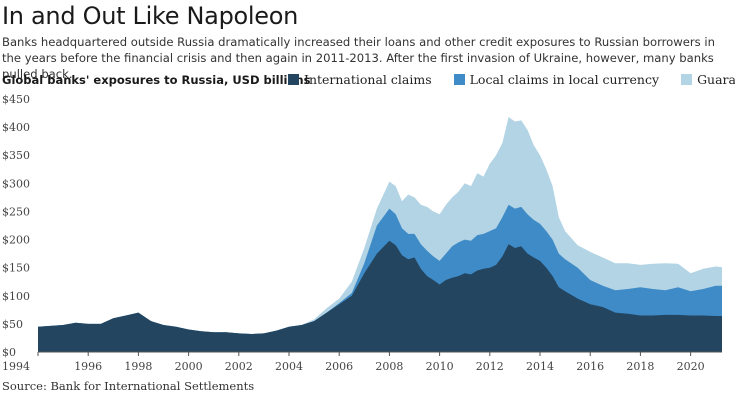 This screenshot has height=400, width=735. Describe the element at coordinates (540, 366) in the screenshot. I see `x-tick-label: 2014` at that location.